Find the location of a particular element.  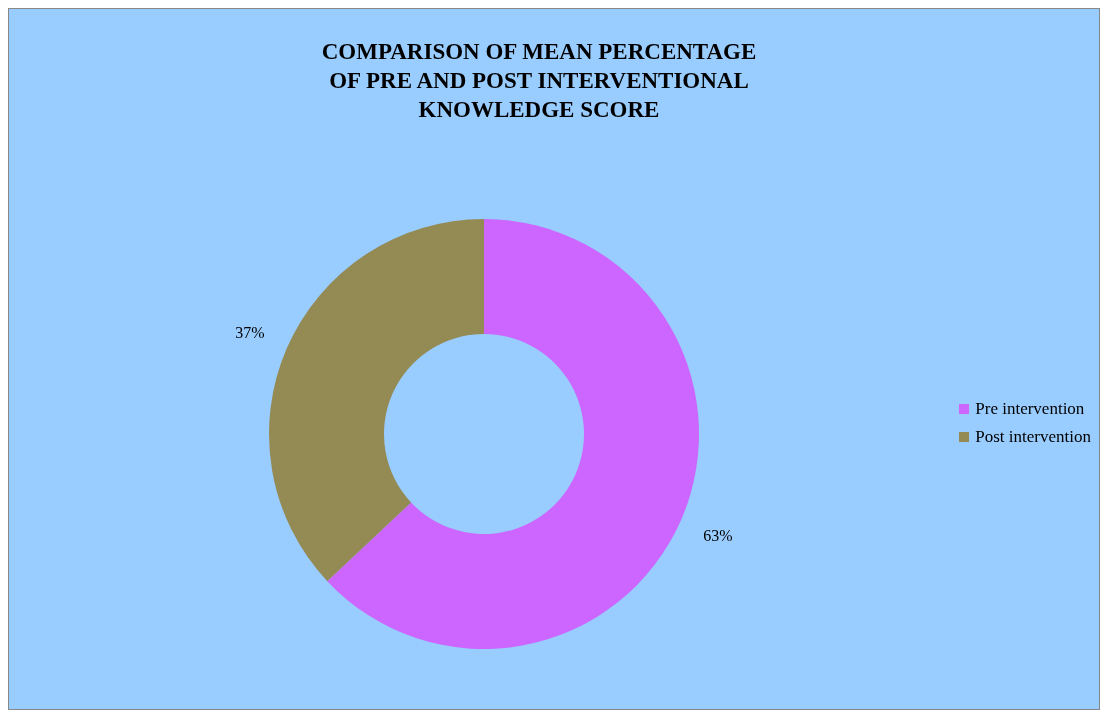

donut-slice is located at coordinates (376, 400).